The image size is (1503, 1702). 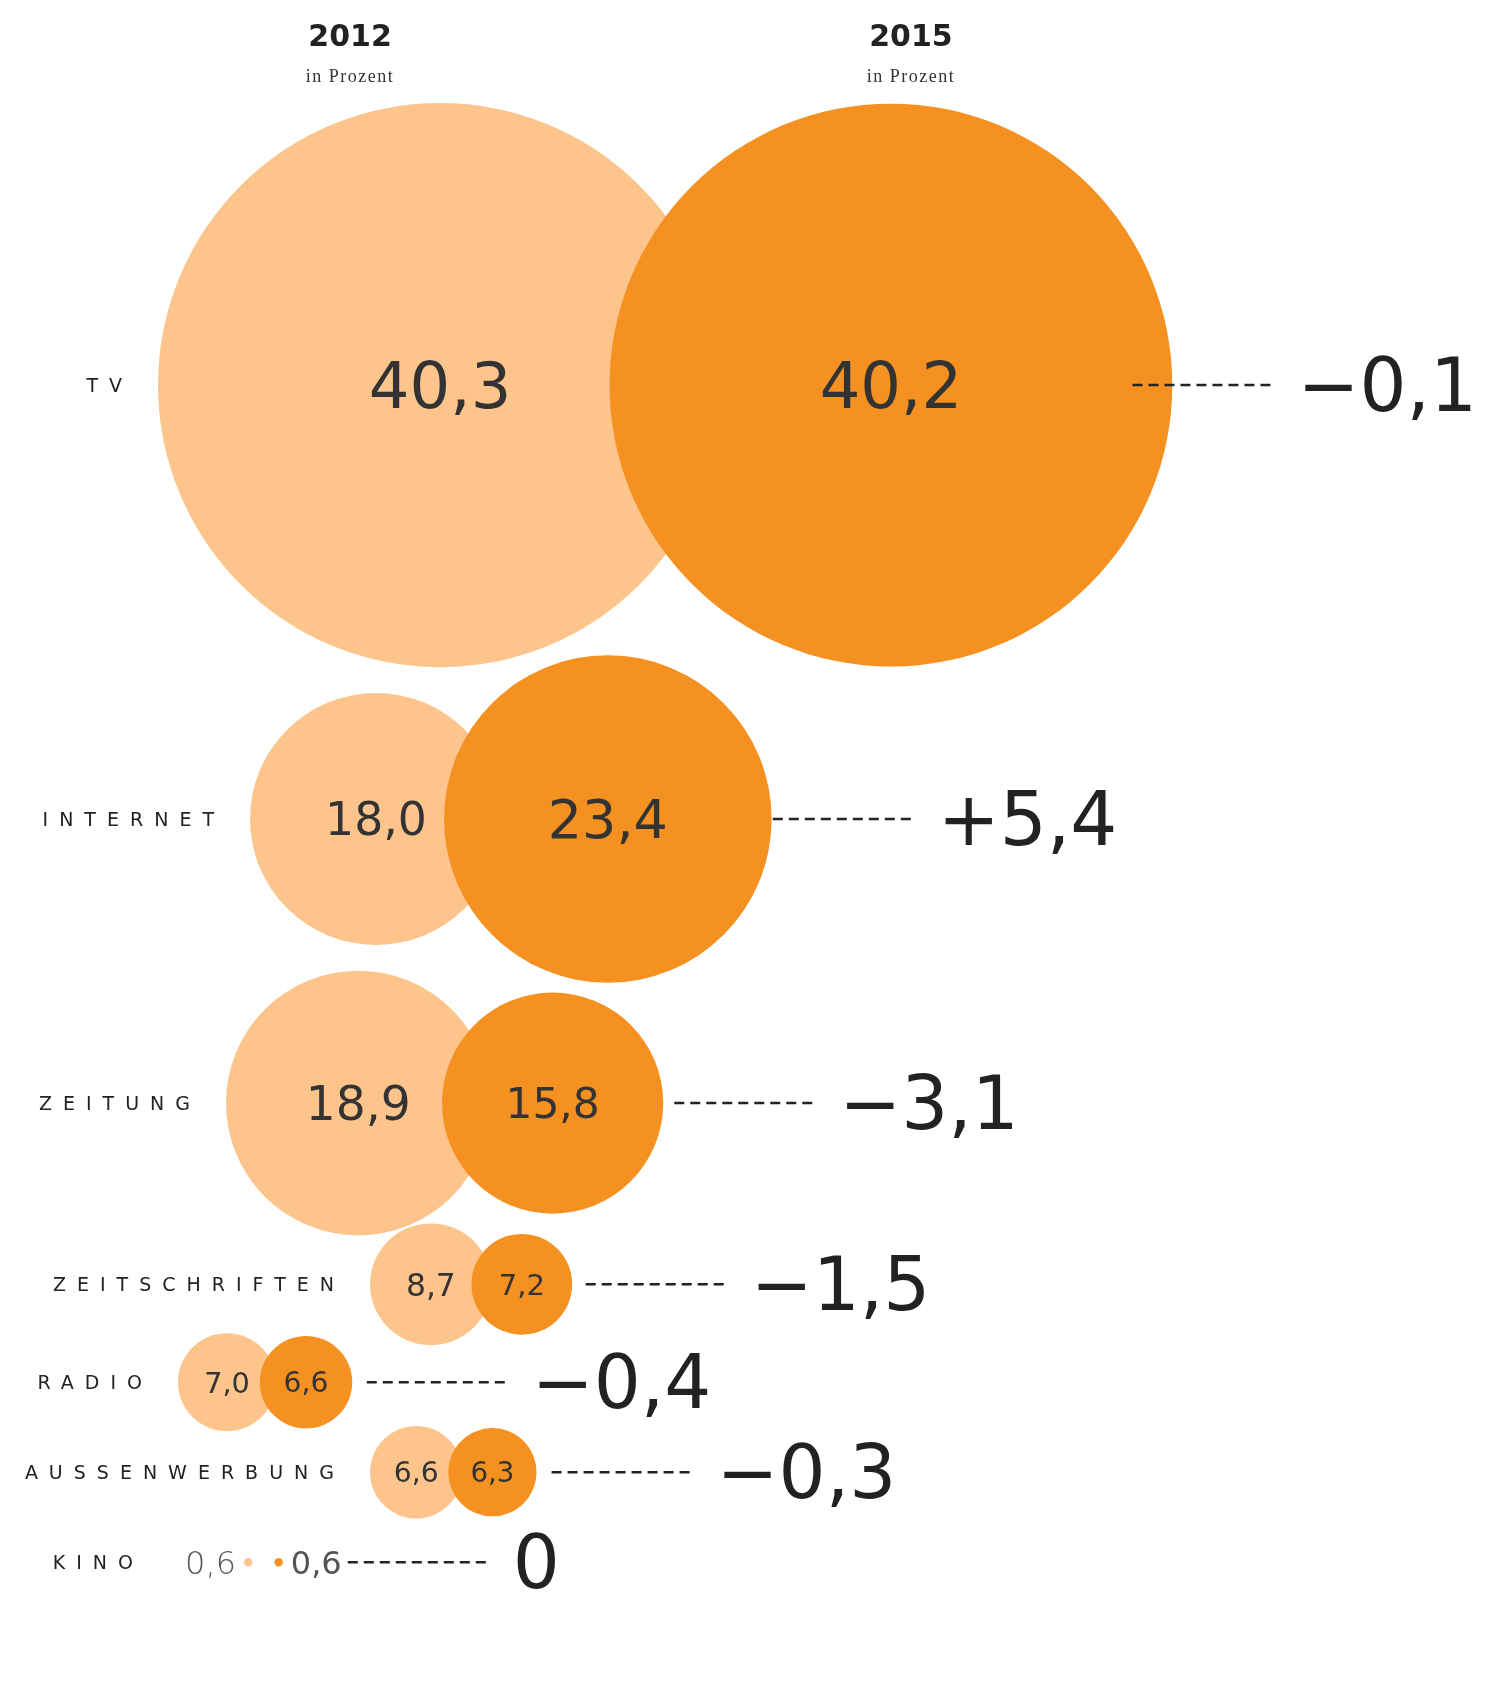 I want to click on data-label: 7,0, so click(x=227, y=1382).